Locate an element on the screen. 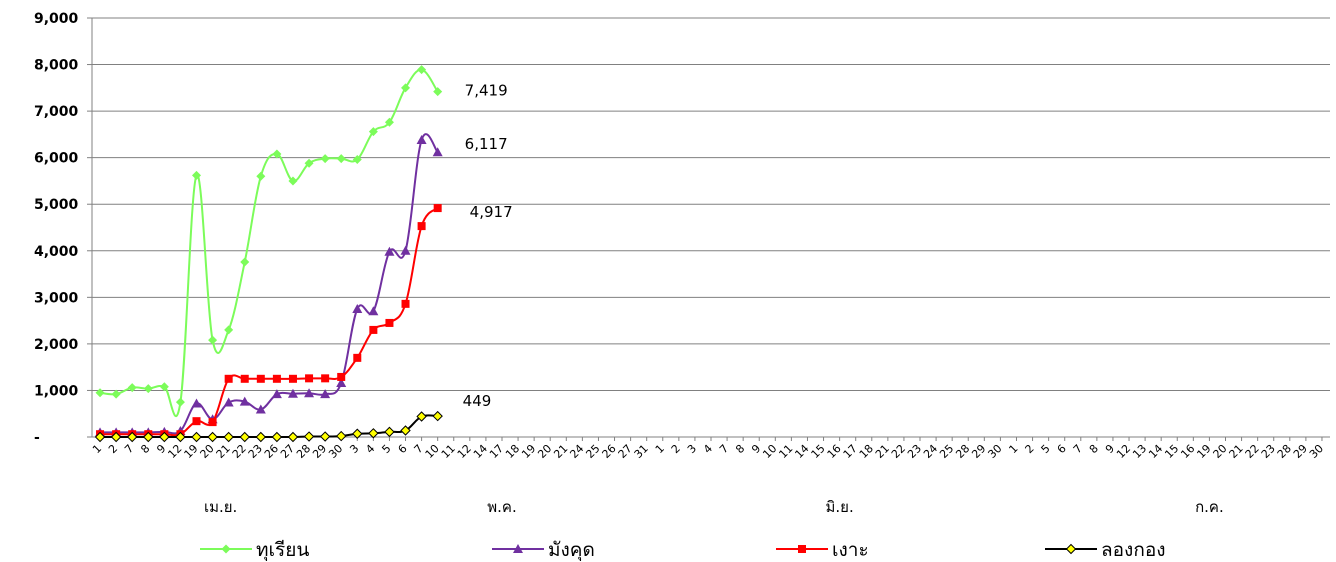  end-labels: 7,419 6,117 4,917 449 is located at coordinates (488, 246).